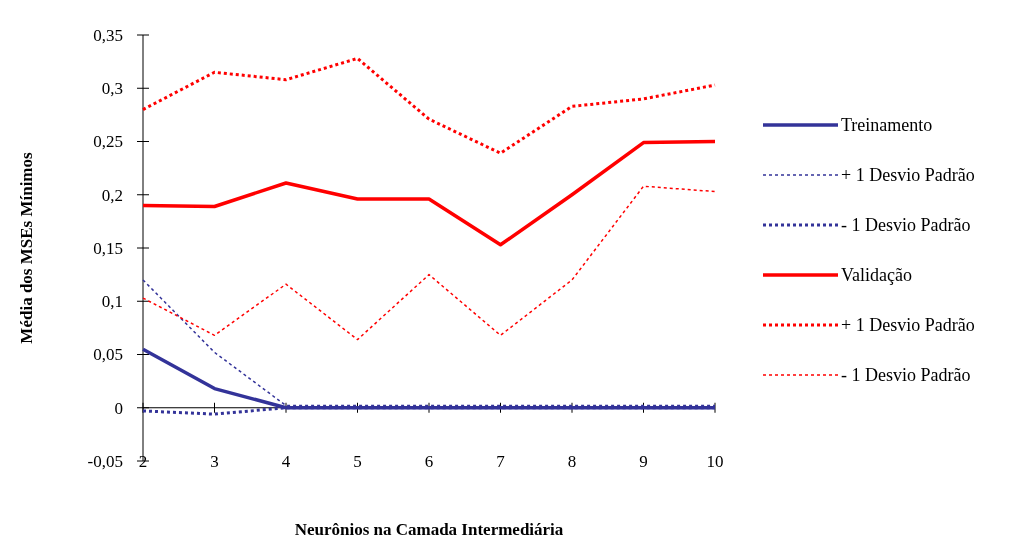 The image size is (1024, 536). Describe the element at coordinates (572, 461) in the screenshot. I see `x-tick-label: 8` at that location.